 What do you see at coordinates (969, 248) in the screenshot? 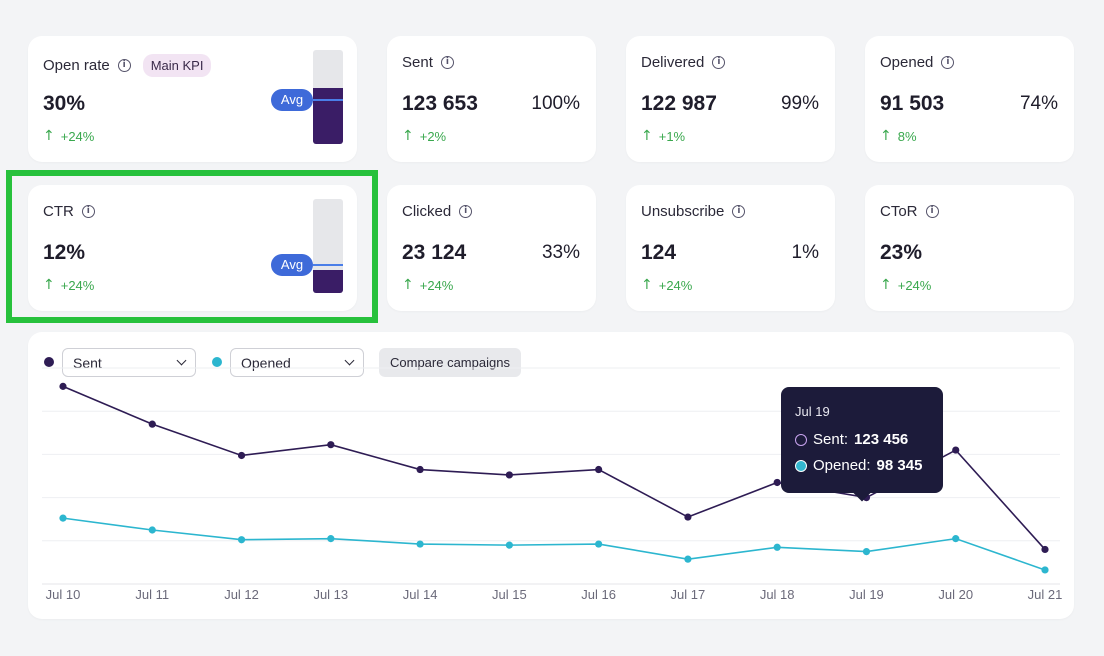
I see `kpi-card-ctor: CToR i 23% ↑ +24%` at bounding box center [969, 248].